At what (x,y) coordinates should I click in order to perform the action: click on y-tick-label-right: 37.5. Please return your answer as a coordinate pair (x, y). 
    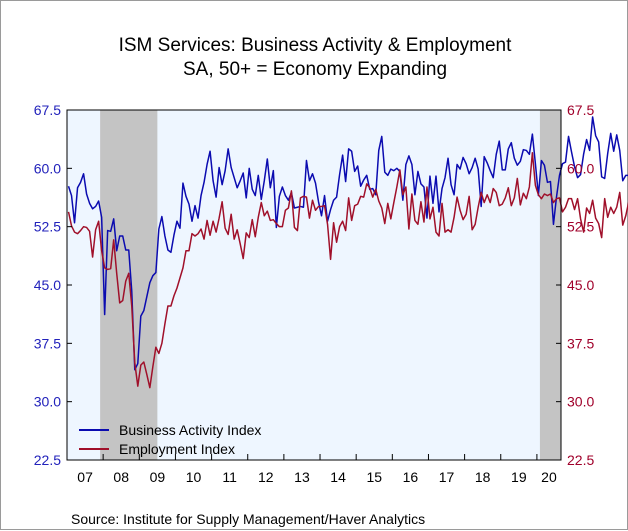
    Looking at the image, I should click on (580, 343).